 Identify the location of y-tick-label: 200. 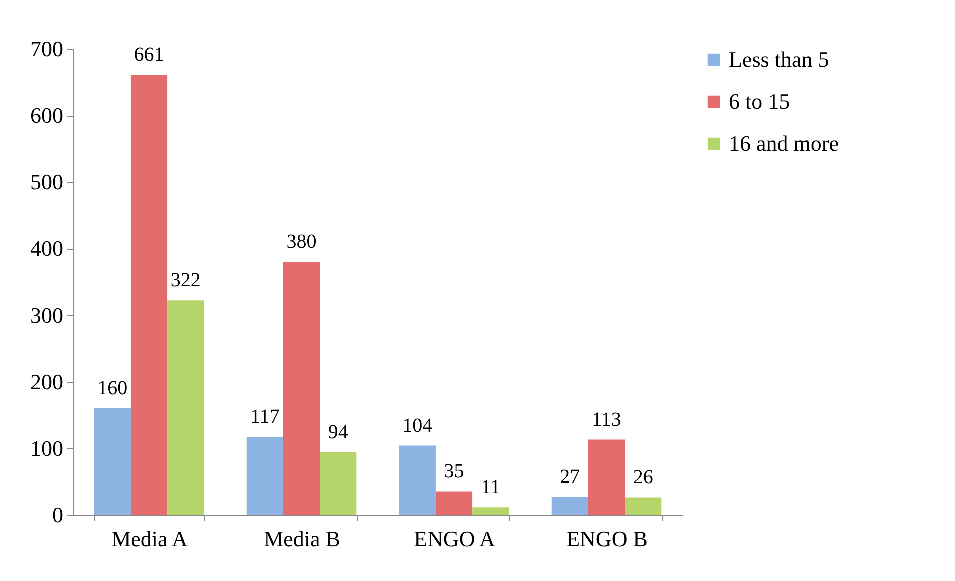
(47, 381).